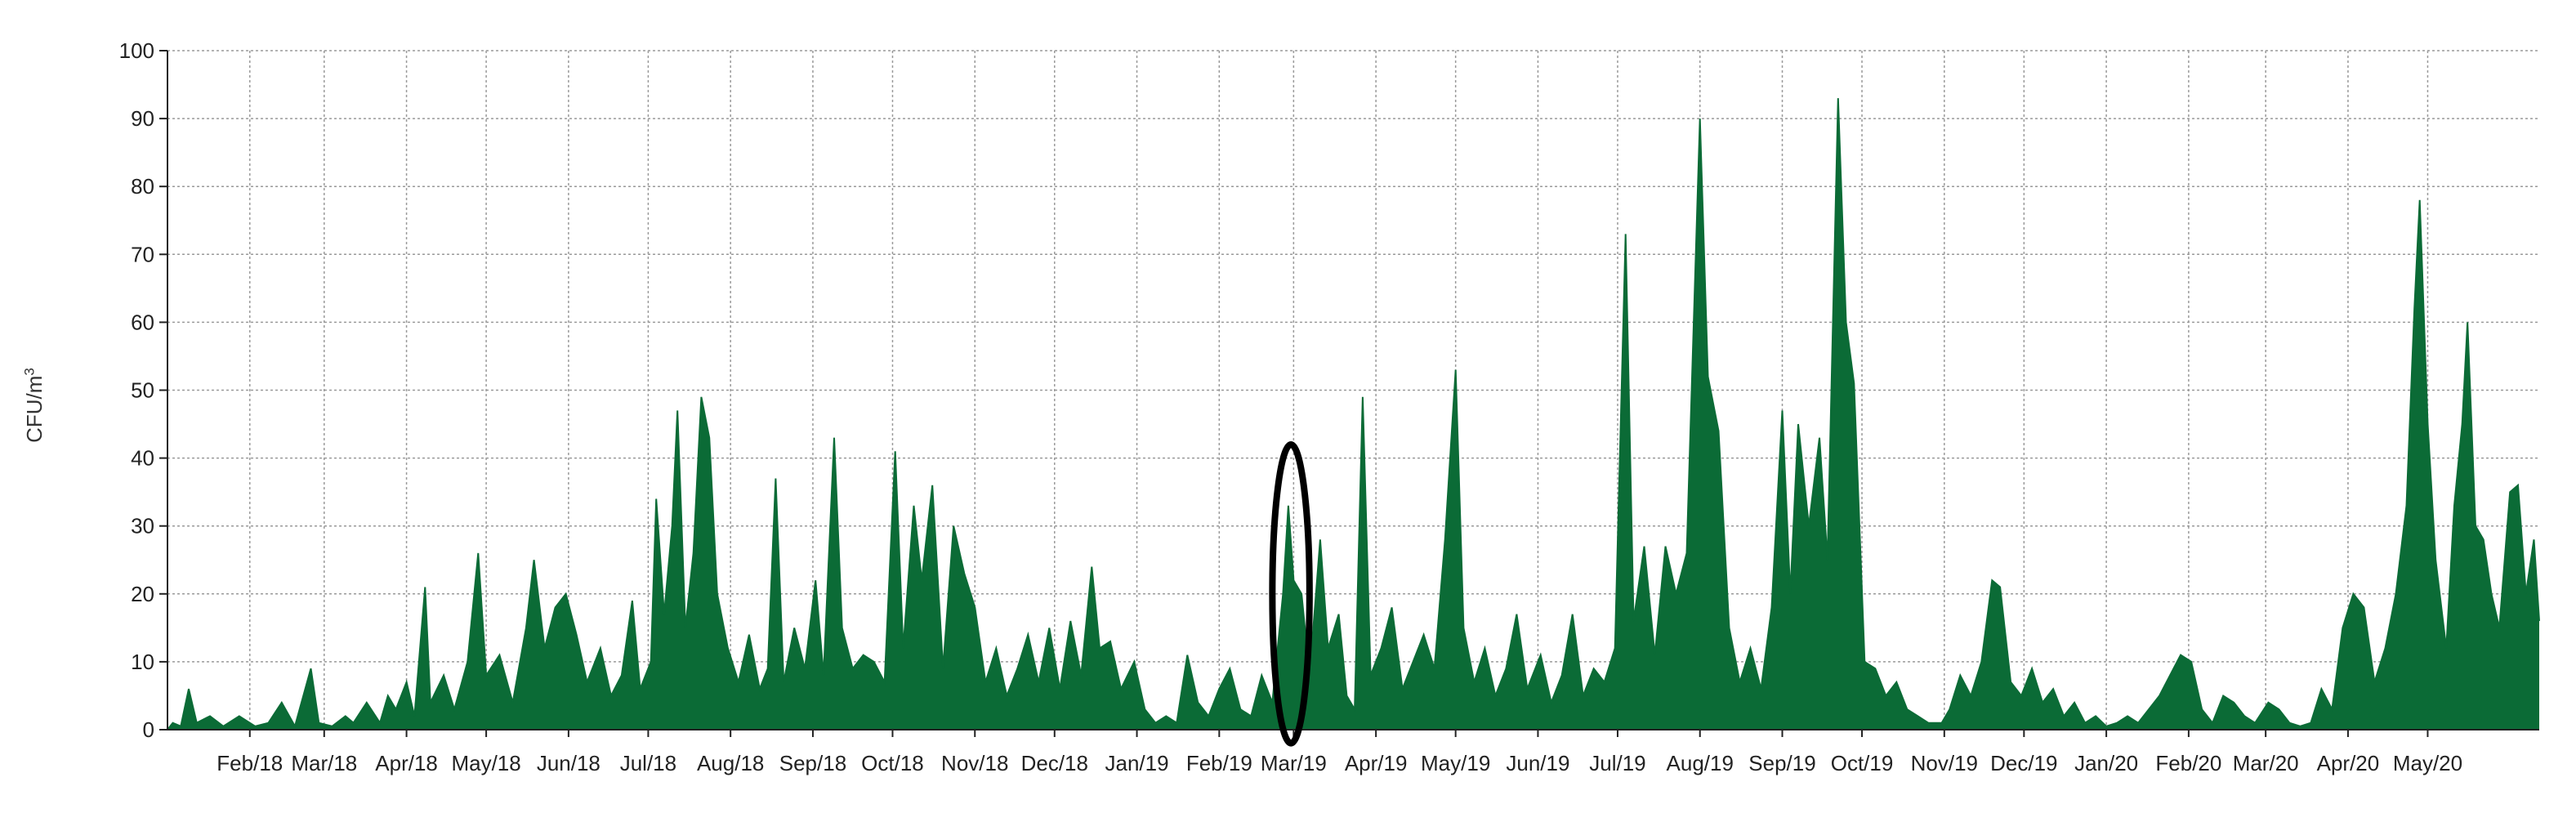 The image size is (2576, 831). Describe the element at coordinates (2266, 763) in the screenshot. I see `x-tick-label-25: Mar/20` at that location.